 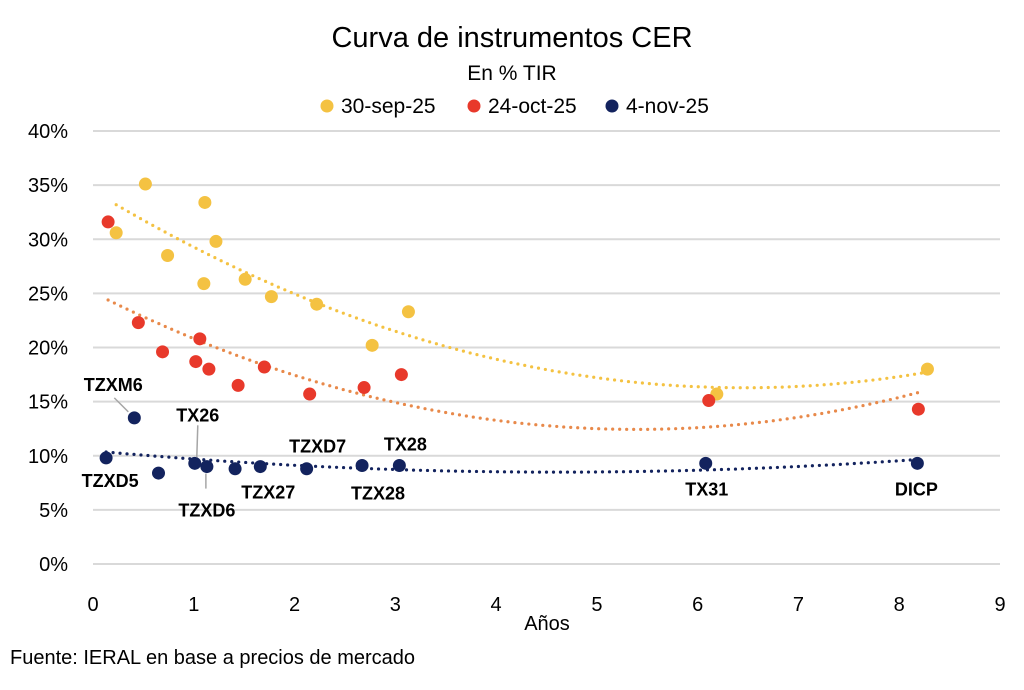 I want to click on chart-subtitle: En % TIR, so click(x=511, y=73).